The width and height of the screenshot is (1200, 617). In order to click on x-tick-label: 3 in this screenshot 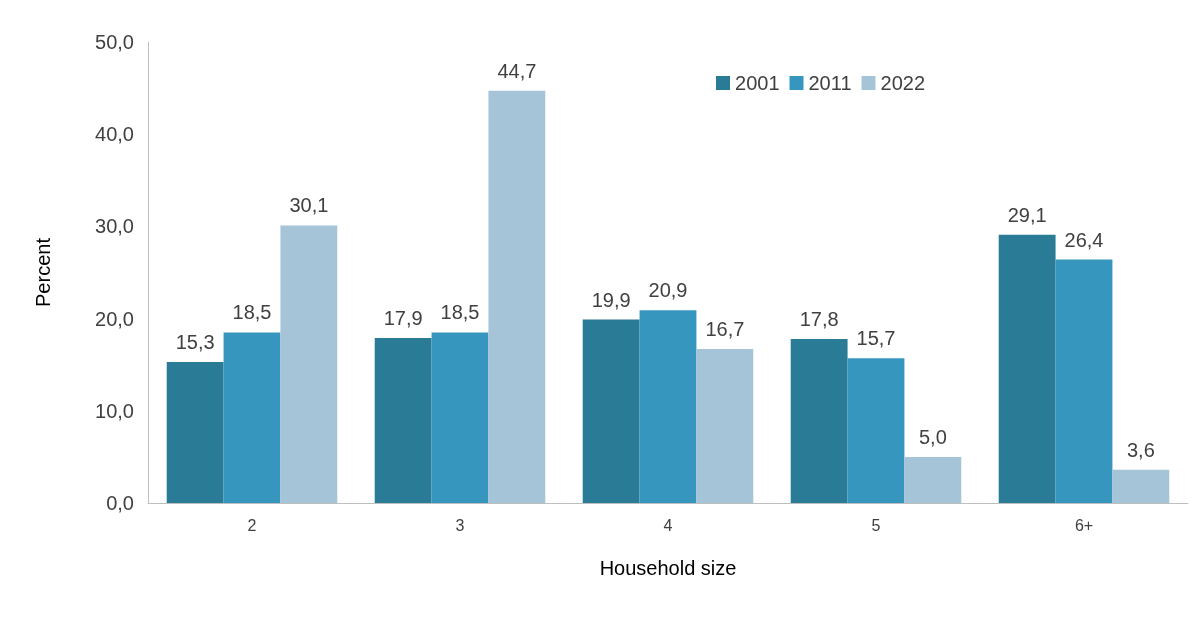, I will do `click(460, 525)`.